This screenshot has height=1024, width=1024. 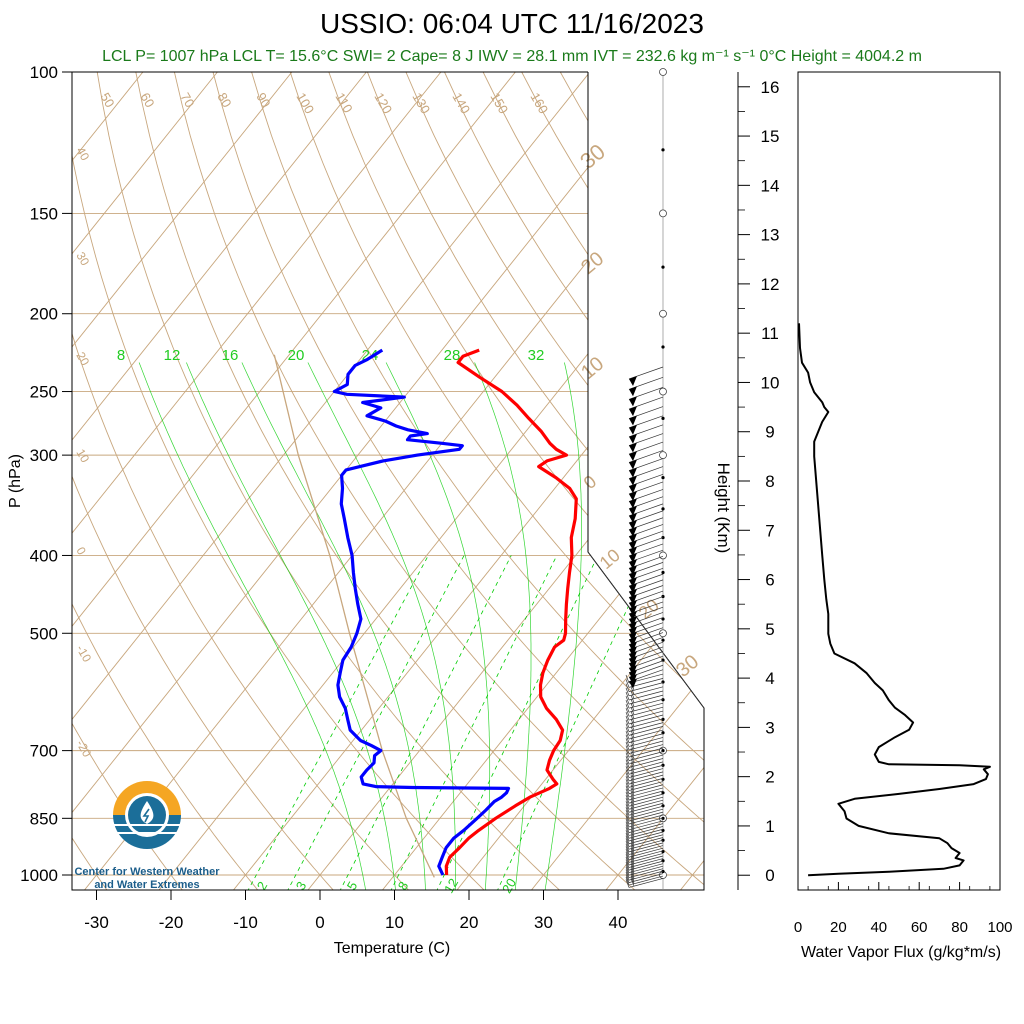 I want to click on mixing-ratio-label: 12, so click(x=451, y=886).